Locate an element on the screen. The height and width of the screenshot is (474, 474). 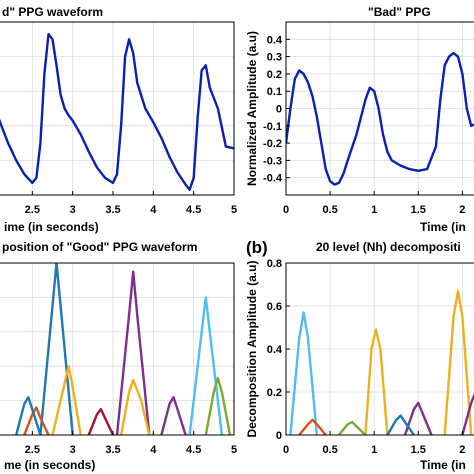
chart-title: d" PPG waveform is located at coordinates (52, 12).